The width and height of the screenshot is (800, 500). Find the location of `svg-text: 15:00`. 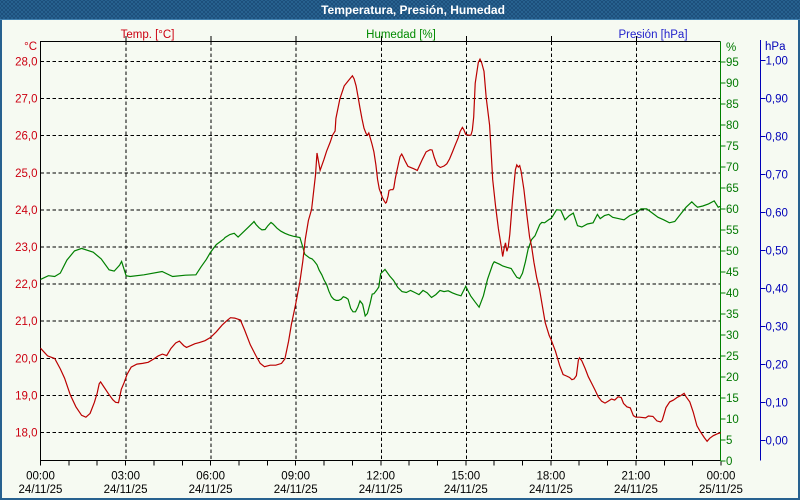

svg-text: 15:00 is located at coordinates (465, 477).